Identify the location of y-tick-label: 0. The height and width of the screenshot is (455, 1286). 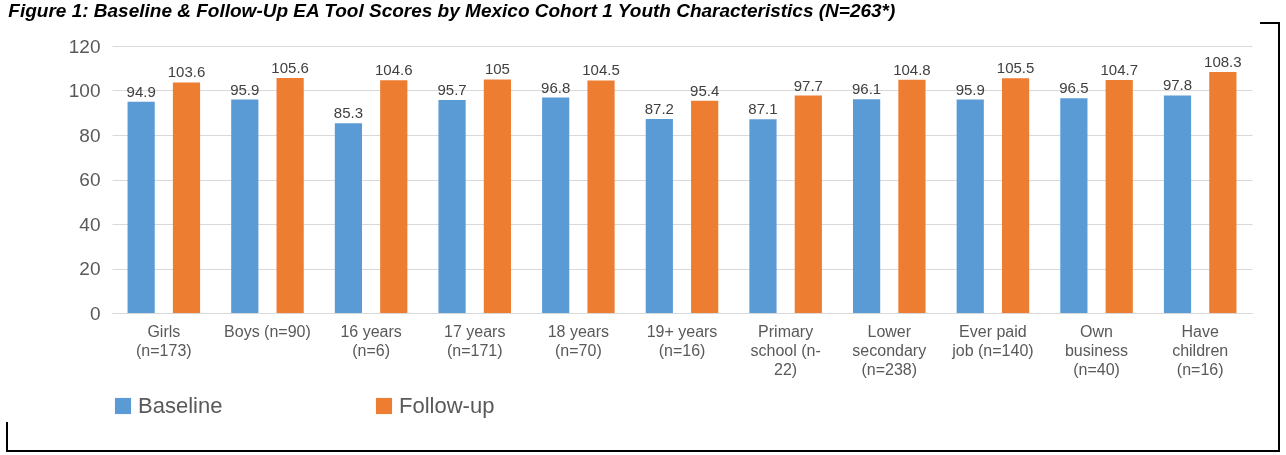
(95, 313).